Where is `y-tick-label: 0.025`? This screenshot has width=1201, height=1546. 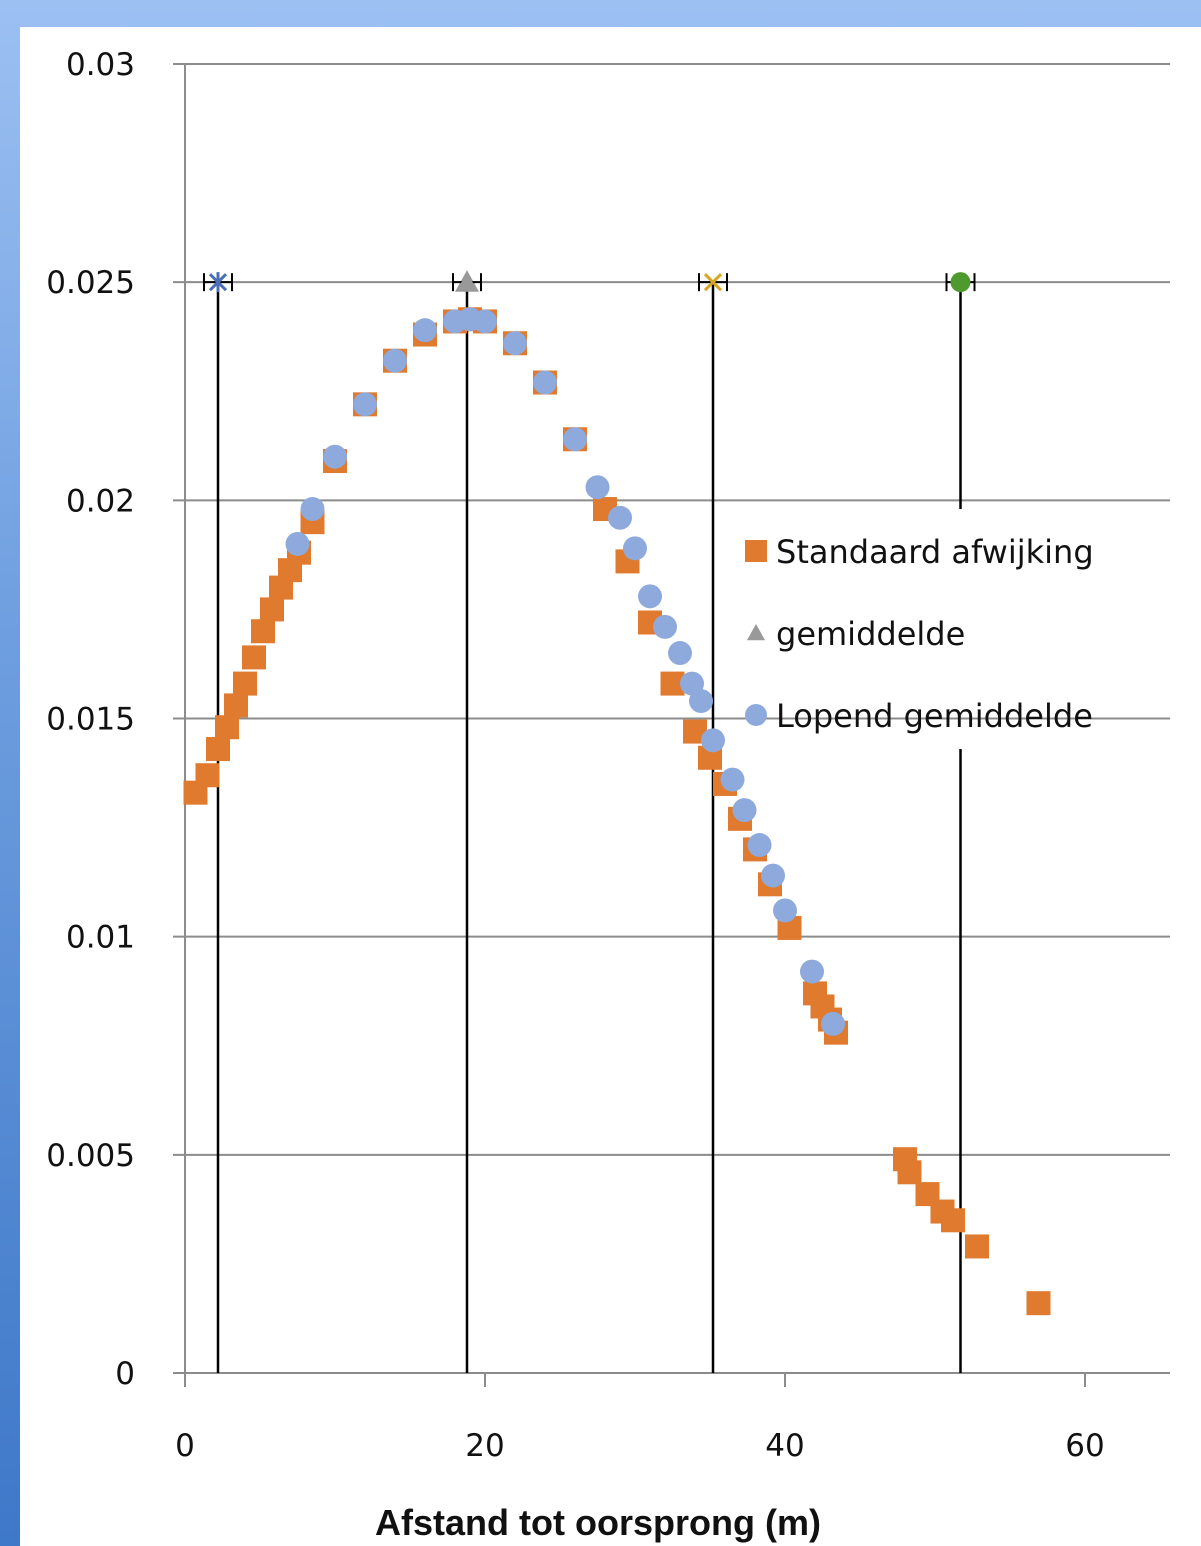
y-tick-label: 0.025 is located at coordinates (90, 283).